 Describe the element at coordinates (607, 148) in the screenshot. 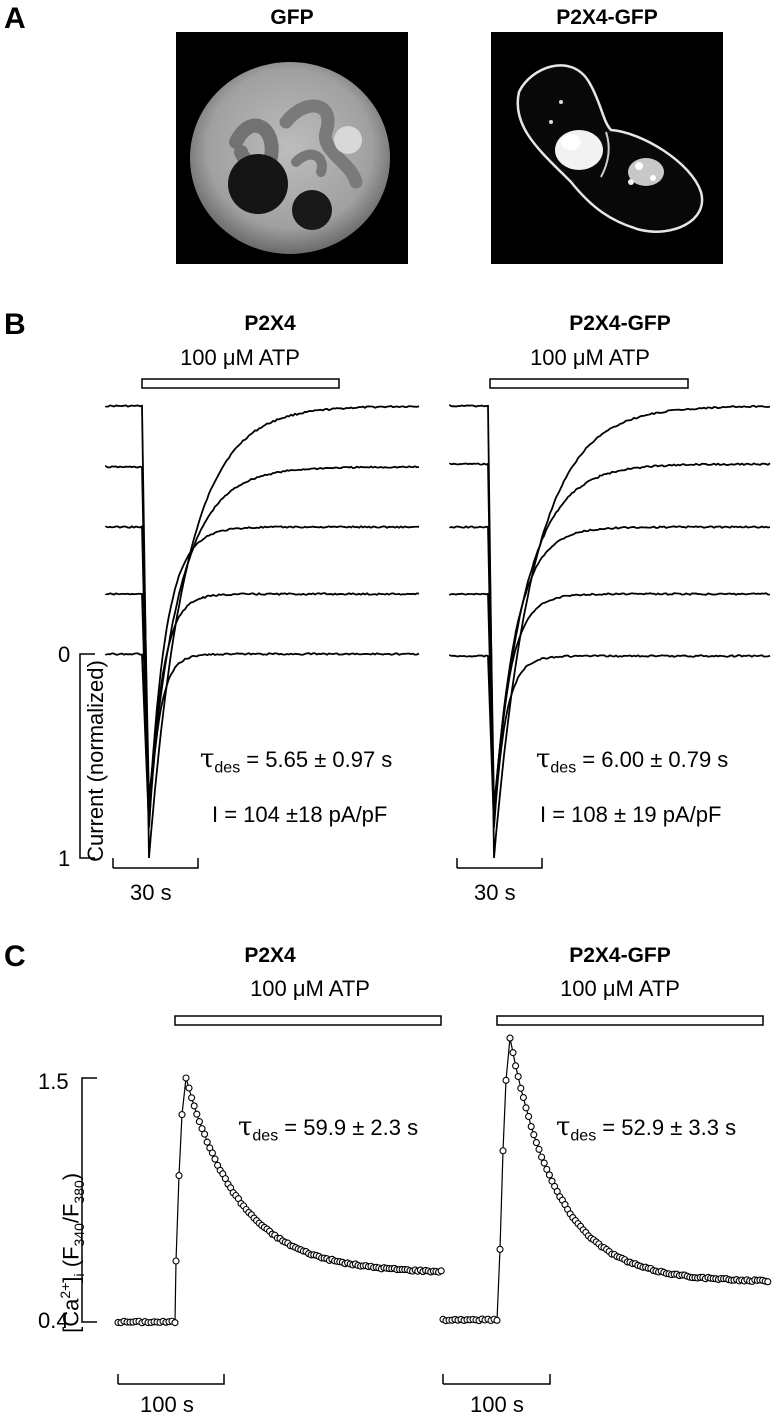

I see `p2x4-gfp-micrograph` at that location.